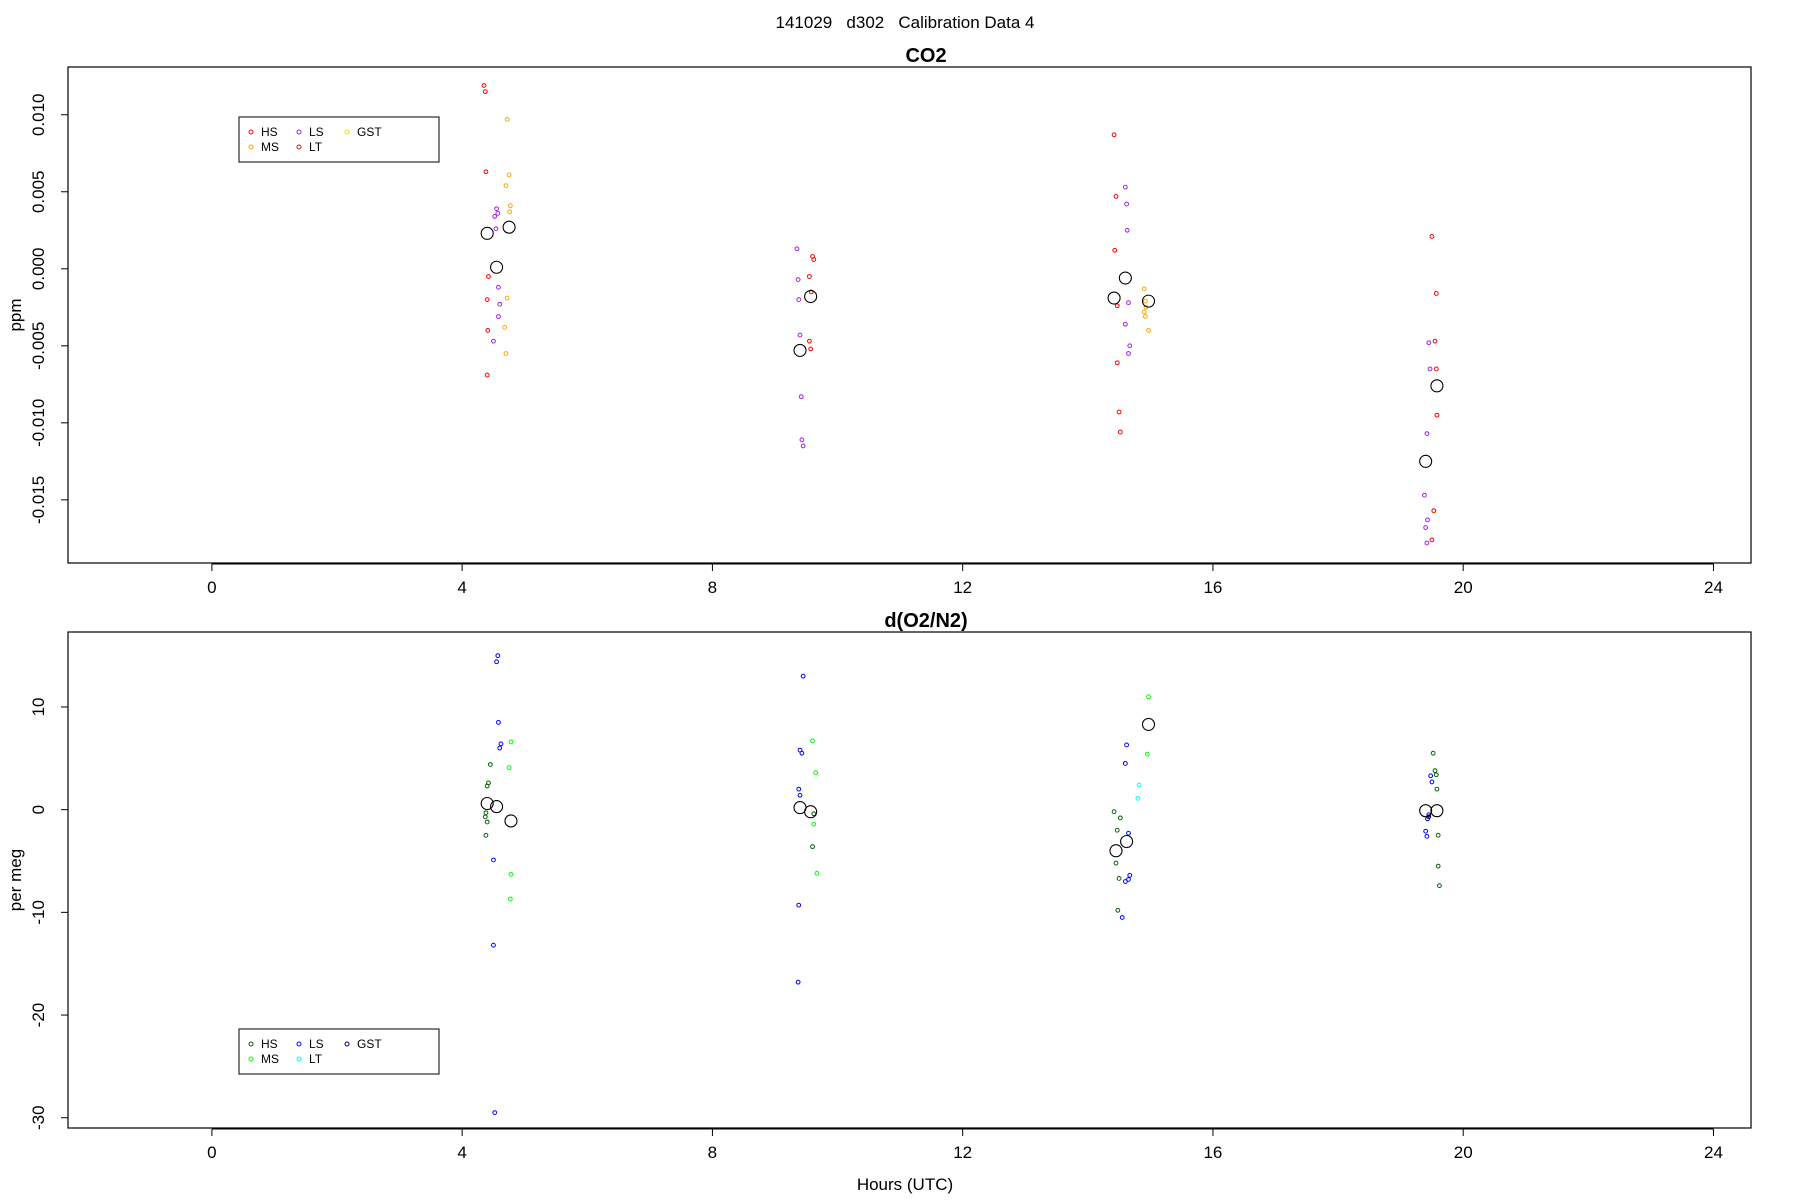 The width and height of the screenshot is (1800, 1200). I want to click on o2n2-legend-marker-ls, so click(299, 1044).